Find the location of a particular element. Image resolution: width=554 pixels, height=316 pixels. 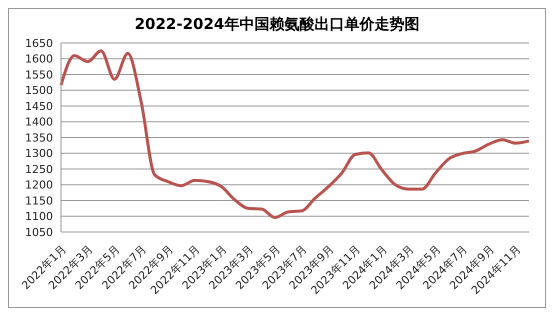

y-tick-label: 1050 is located at coordinates (39, 232).